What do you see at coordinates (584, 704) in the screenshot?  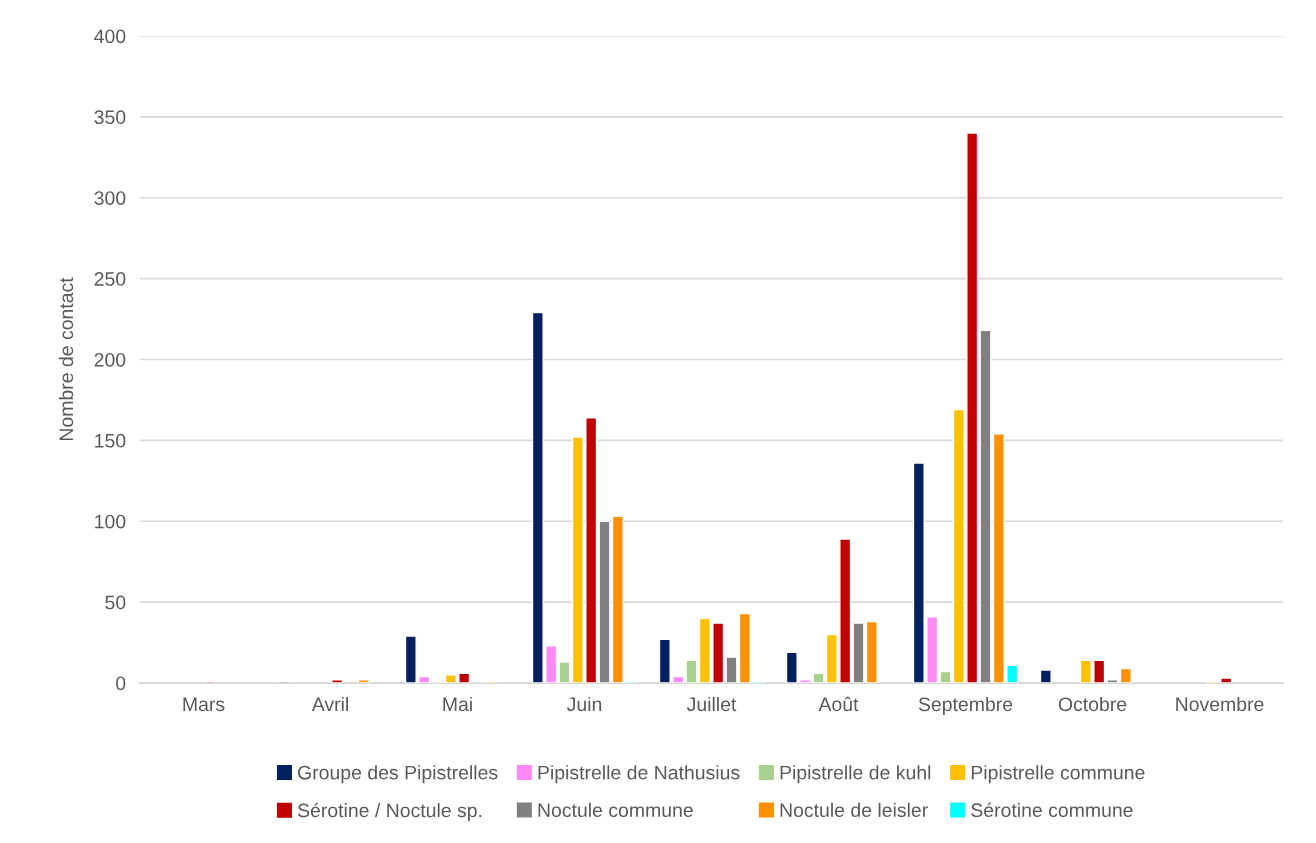 I see `x-tick-label: Juin` at bounding box center [584, 704].